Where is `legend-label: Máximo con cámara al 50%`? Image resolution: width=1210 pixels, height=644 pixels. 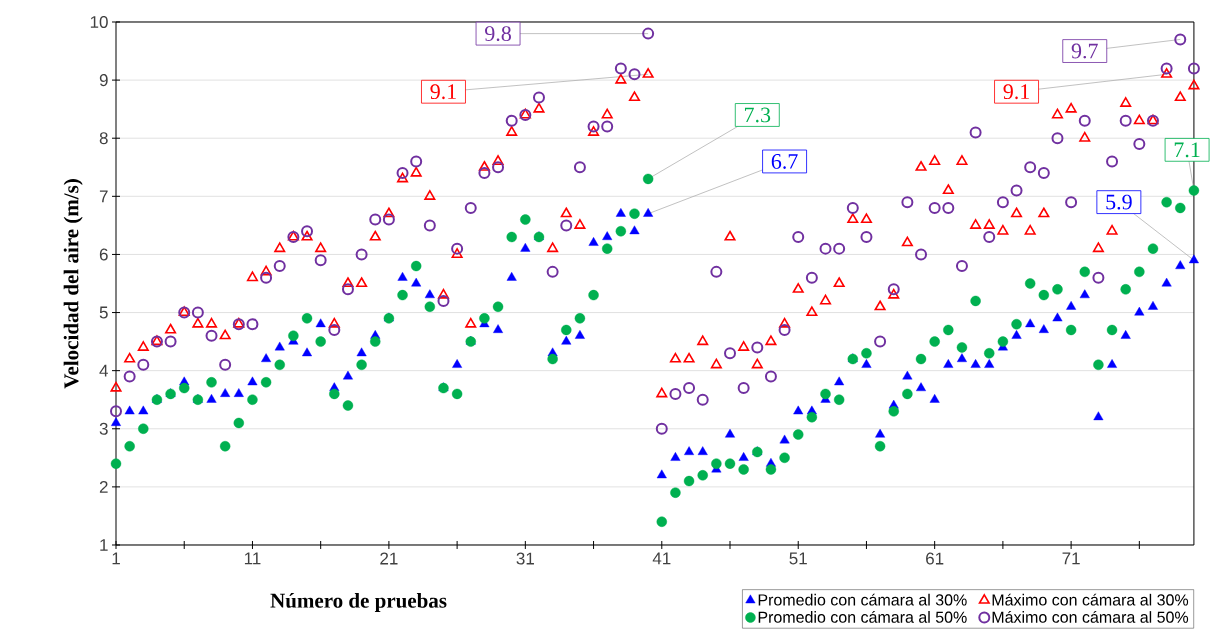
legend-label: Máximo con cámara al 50% is located at coordinates (1090, 616).